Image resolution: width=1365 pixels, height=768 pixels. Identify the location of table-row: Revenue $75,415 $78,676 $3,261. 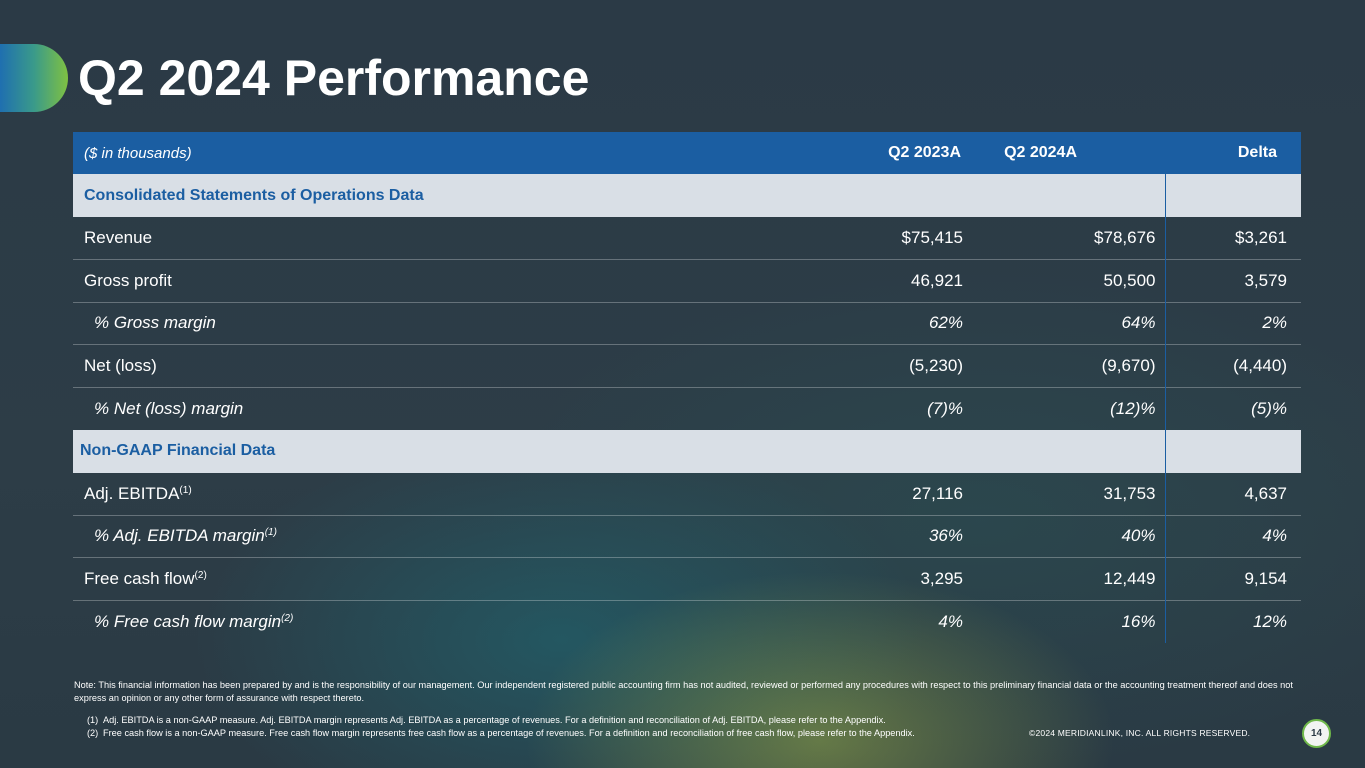
(687, 238).